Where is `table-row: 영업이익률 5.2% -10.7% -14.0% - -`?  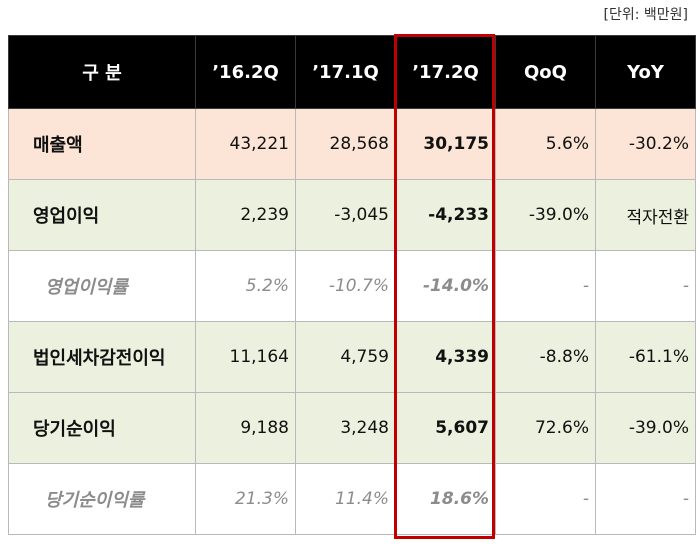 table-row: 영업이익률 5.2% -10.7% -14.0% - - is located at coordinates (352, 286).